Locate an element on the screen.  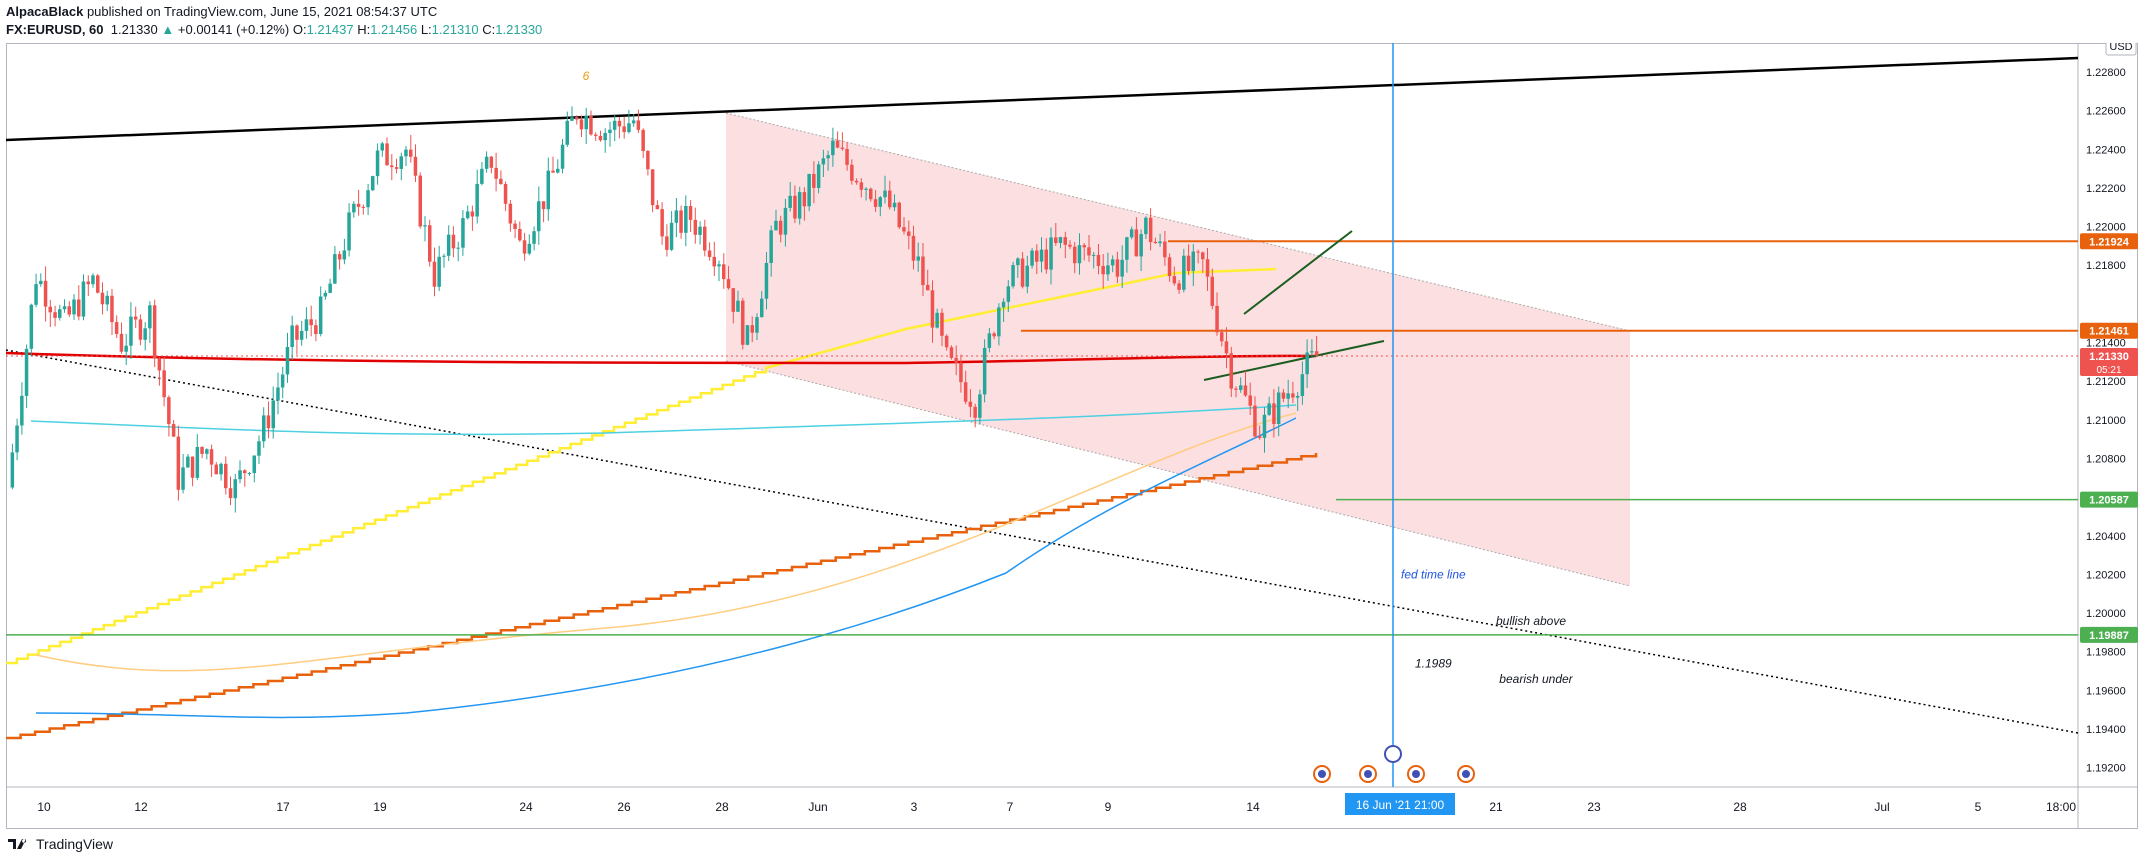
last-price: 1.21330 is located at coordinates (134, 29).